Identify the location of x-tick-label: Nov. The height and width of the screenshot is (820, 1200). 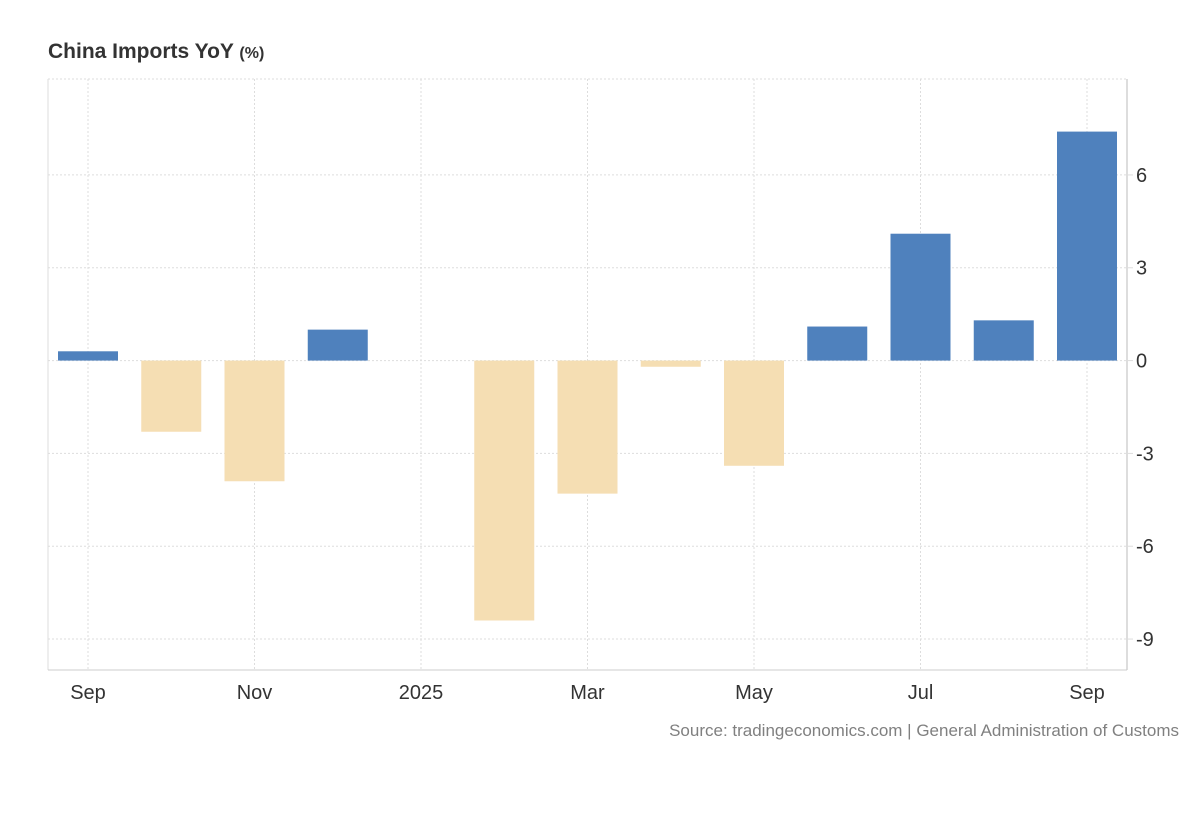
(255, 693).